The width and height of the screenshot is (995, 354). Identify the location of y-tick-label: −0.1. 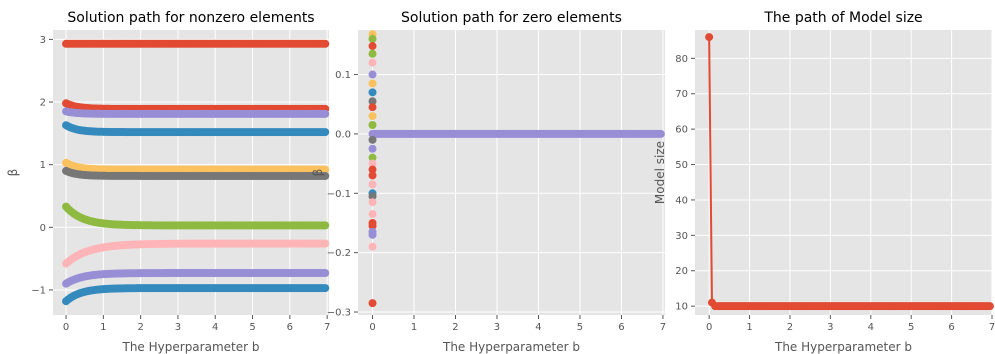
(339, 194).